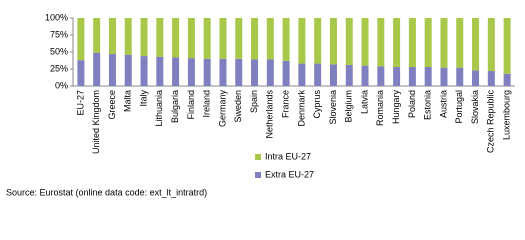 The width and height of the screenshot is (525, 240). I want to click on y-tick-label: 100%, so click(56, 17).